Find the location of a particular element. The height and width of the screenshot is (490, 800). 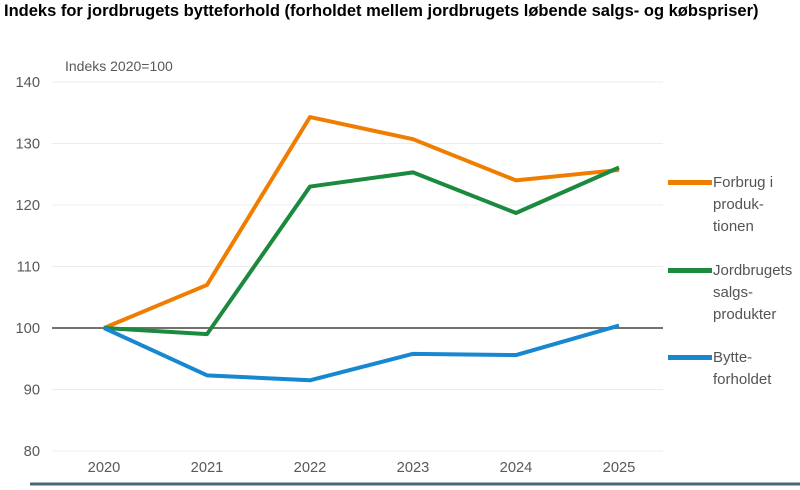

legend-label: Bytte- forholdet is located at coordinates (742, 369).